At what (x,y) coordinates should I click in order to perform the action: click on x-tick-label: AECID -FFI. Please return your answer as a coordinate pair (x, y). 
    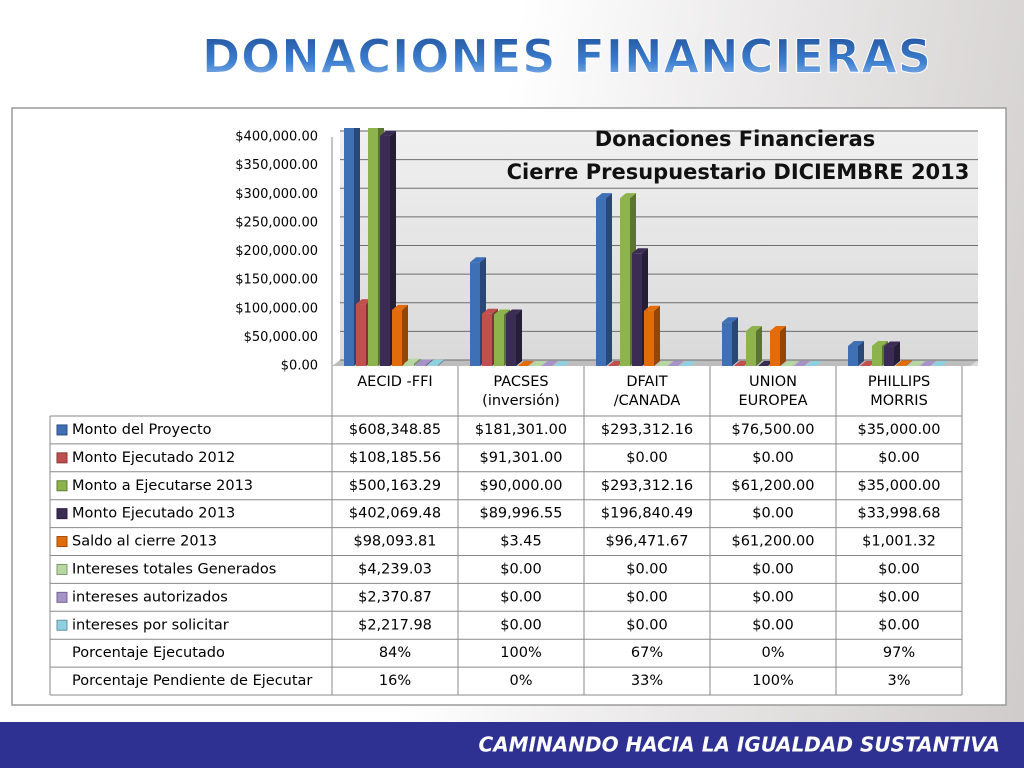
    Looking at the image, I should click on (395, 382).